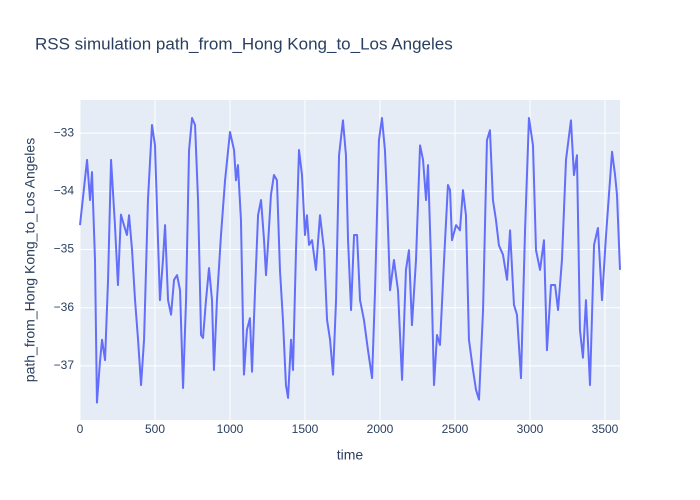 This screenshot has height=500, width=700. I want to click on x-tick-label: 3500, so click(605, 429).